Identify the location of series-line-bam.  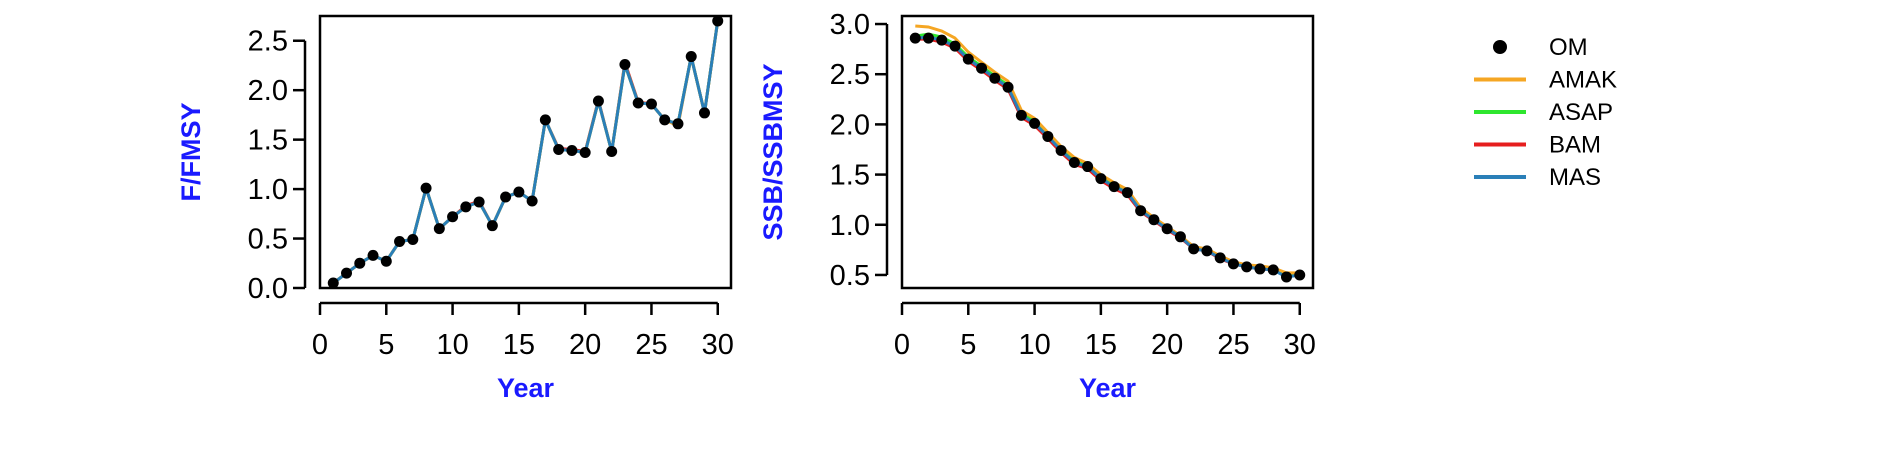
(526, 152).